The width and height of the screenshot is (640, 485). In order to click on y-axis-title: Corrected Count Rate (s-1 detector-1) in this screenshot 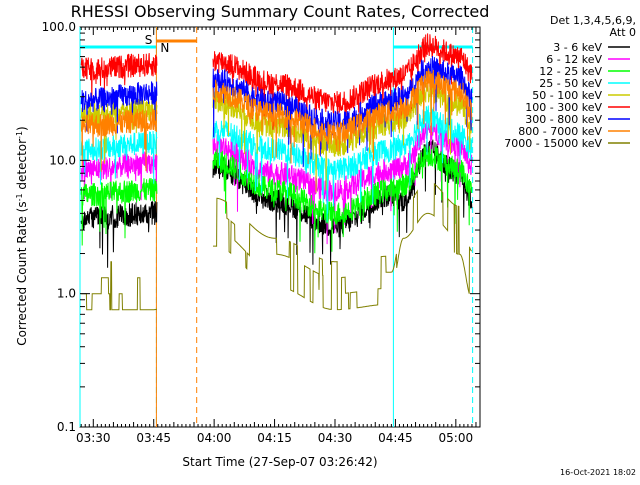, I will do `click(22, 235)`.